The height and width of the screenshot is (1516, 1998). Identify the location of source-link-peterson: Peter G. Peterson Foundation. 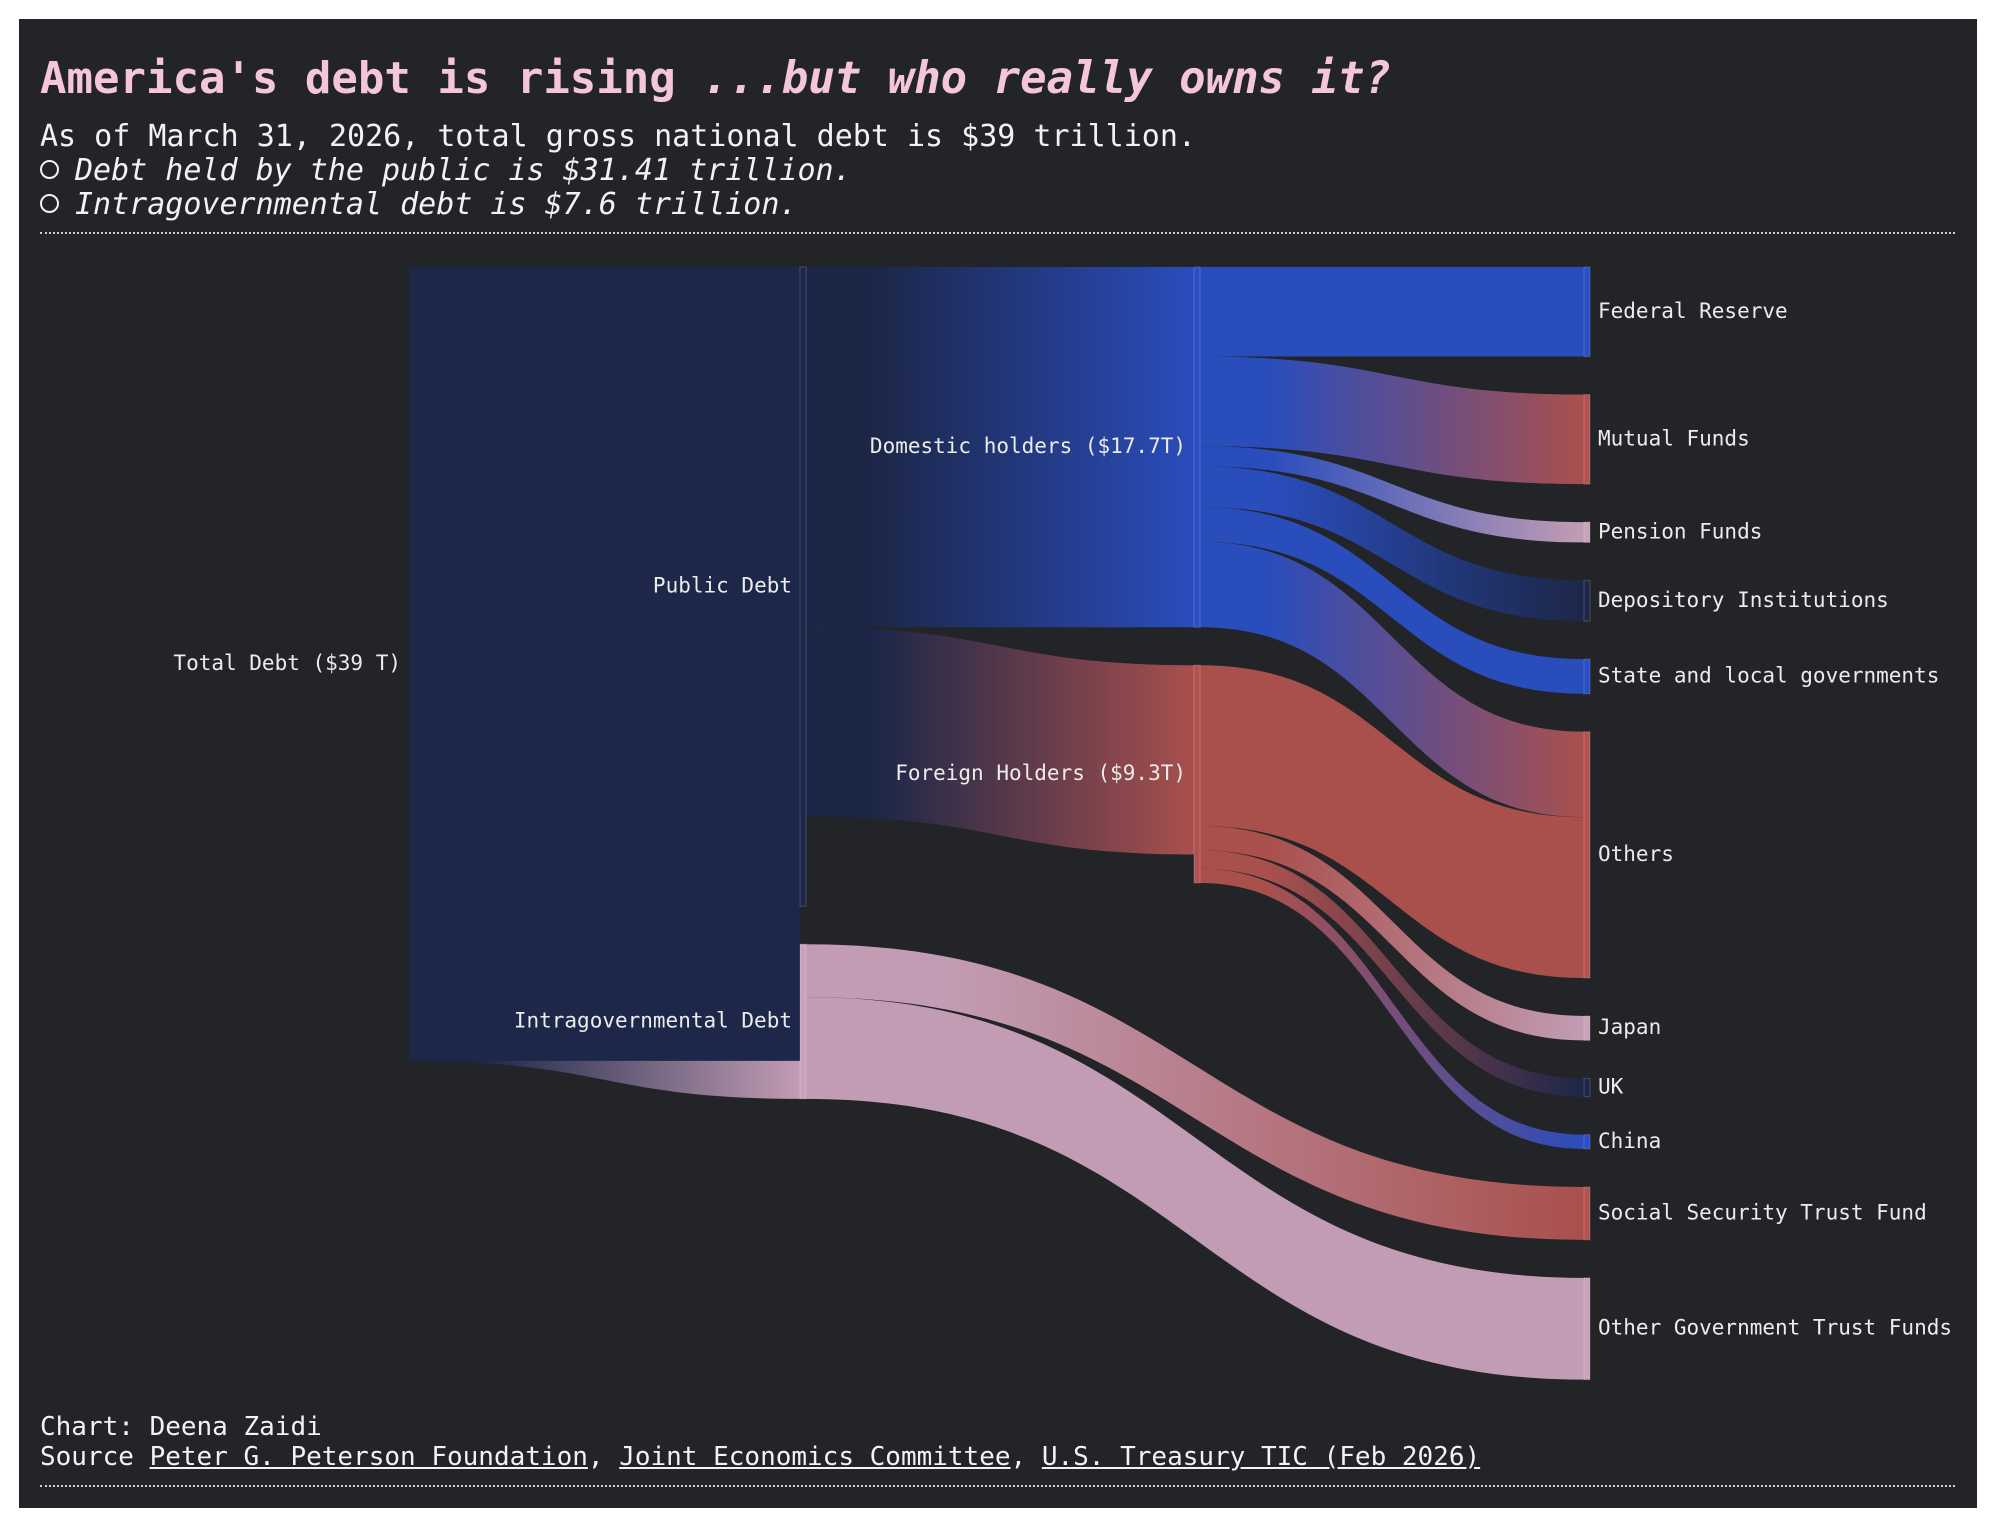
(368, 1457).